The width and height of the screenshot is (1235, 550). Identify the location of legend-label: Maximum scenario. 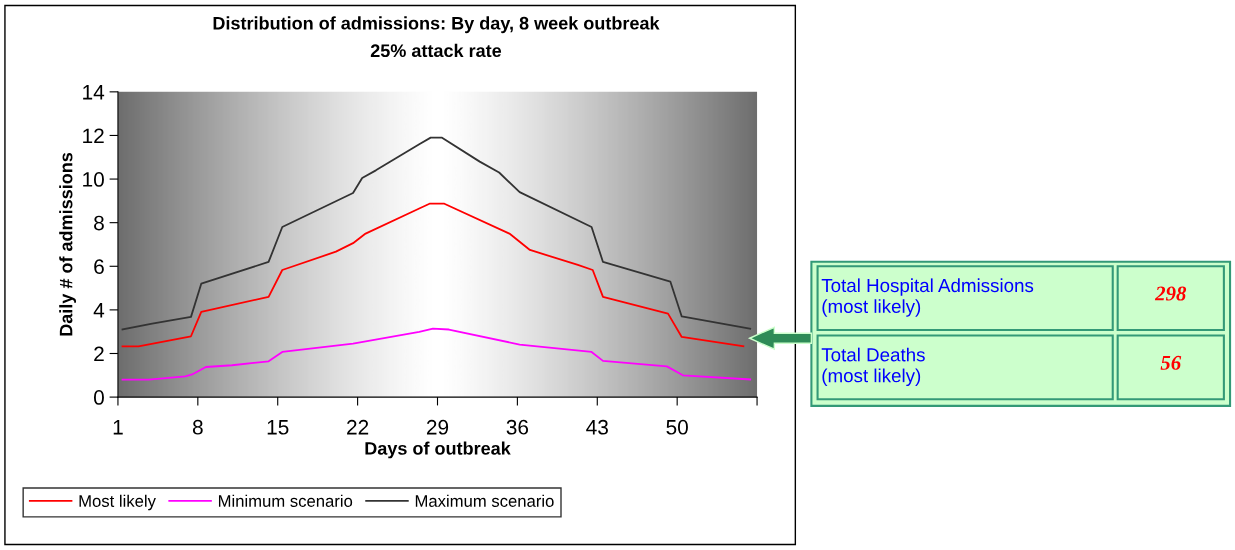
(484, 500).